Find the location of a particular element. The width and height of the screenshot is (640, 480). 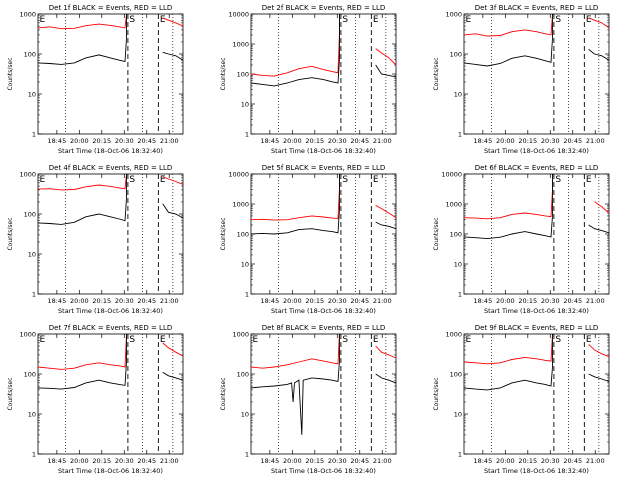

chart-title: Det 9f BLACK = Events, RED = LLD is located at coordinates (536, 328).